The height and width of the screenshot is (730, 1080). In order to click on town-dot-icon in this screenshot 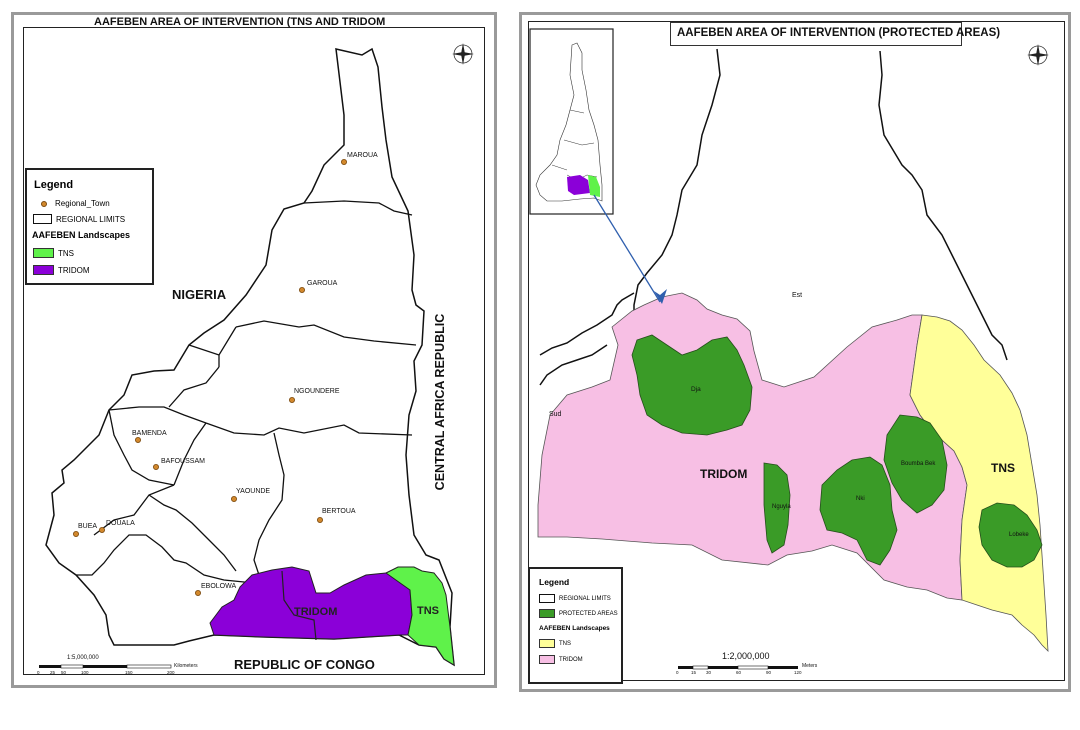, I will do `click(44, 203)`.